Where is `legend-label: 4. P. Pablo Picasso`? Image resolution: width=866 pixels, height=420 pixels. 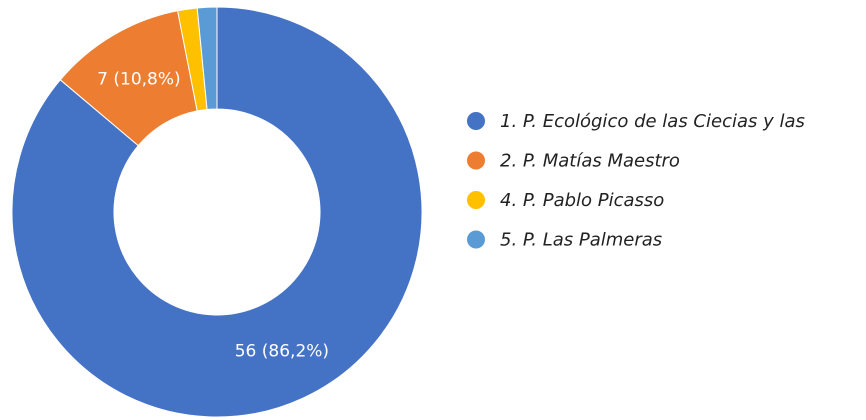
legend-label: 4. P. Pablo Picasso is located at coordinates (582, 200).